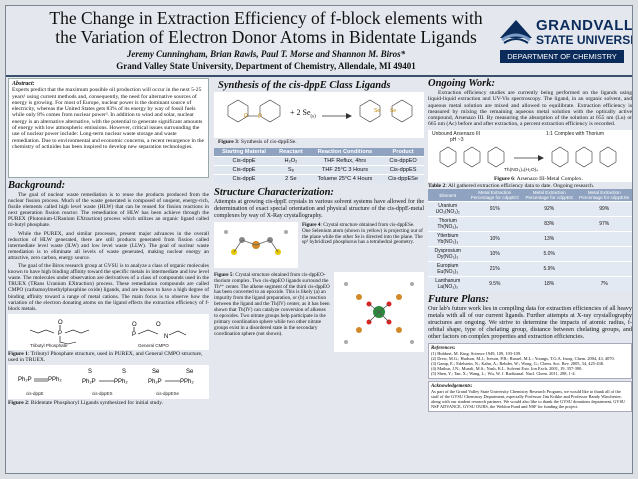 The height and width of the screenshot is (479, 638). I want to click on cis-dppe-label: cis-dppE, so click(35, 394).